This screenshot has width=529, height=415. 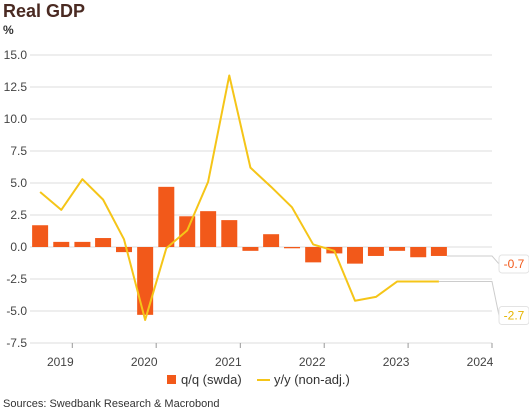 What do you see at coordinates (18, 215) in the screenshot?
I see `y-tick-label: 2.5` at bounding box center [18, 215].